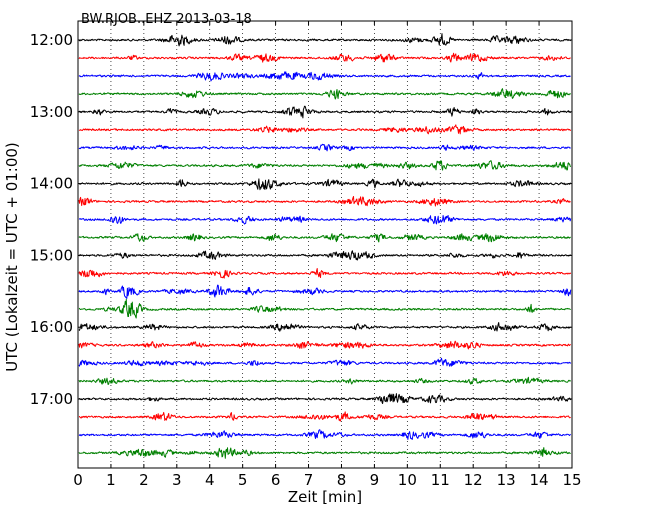 The height and width of the screenshot is (520, 650). What do you see at coordinates (243, 480) in the screenshot?
I see `x-tick-label: 5` at bounding box center [243, 480].